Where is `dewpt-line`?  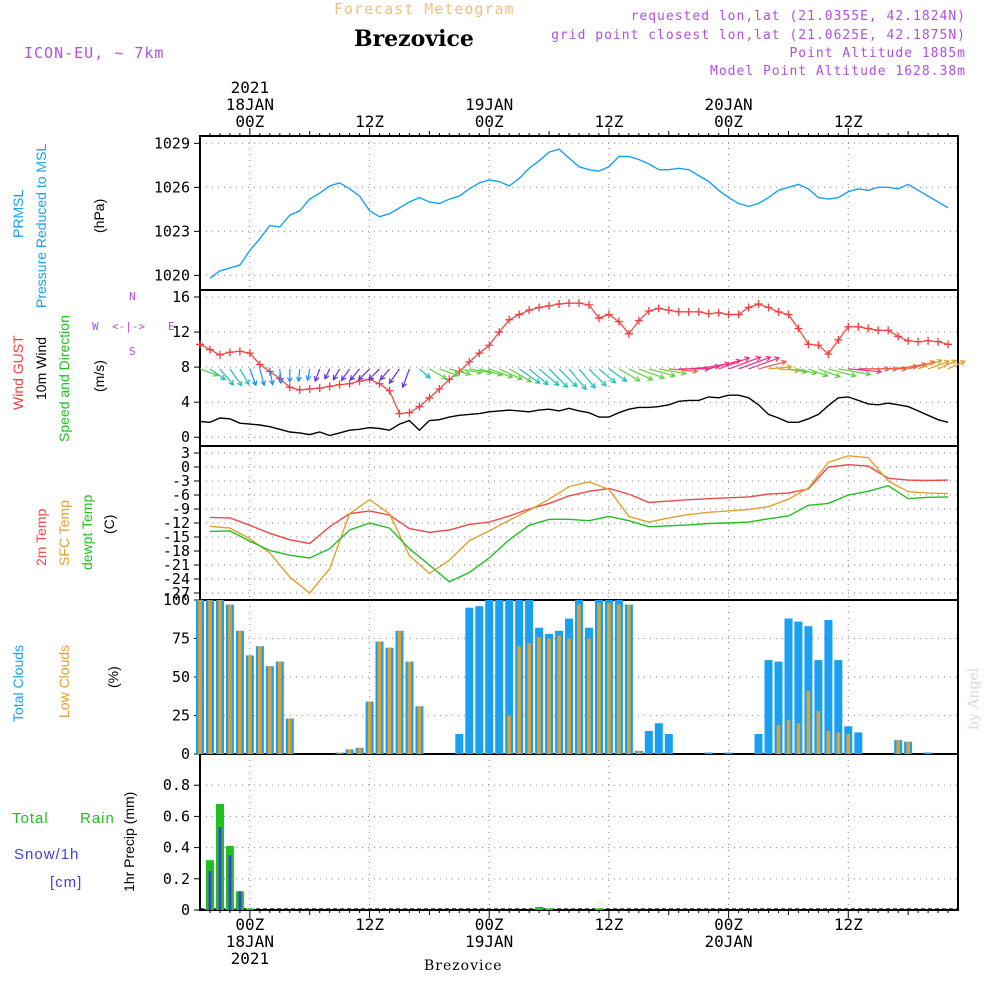 dewpt-line is located at coordinates (579, 533).